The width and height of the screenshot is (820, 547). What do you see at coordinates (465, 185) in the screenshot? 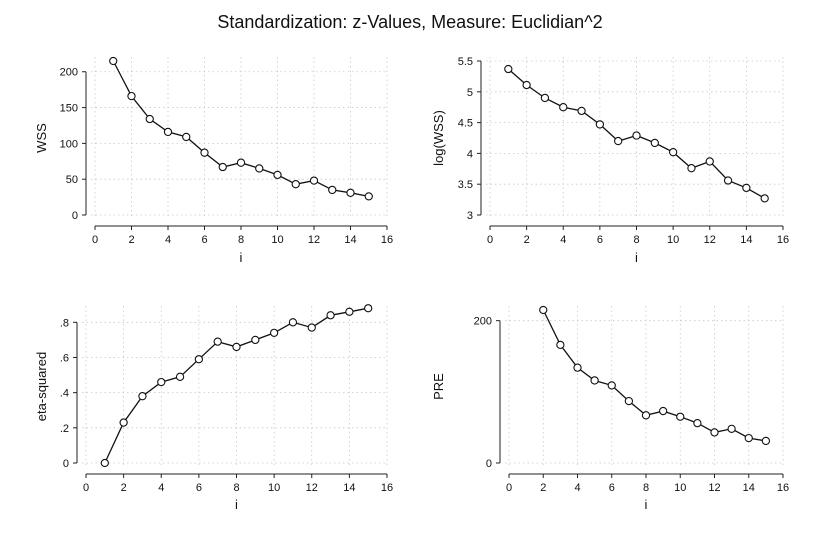
I see `y-tick-label: 3.5` at bounding box center [465, 185].